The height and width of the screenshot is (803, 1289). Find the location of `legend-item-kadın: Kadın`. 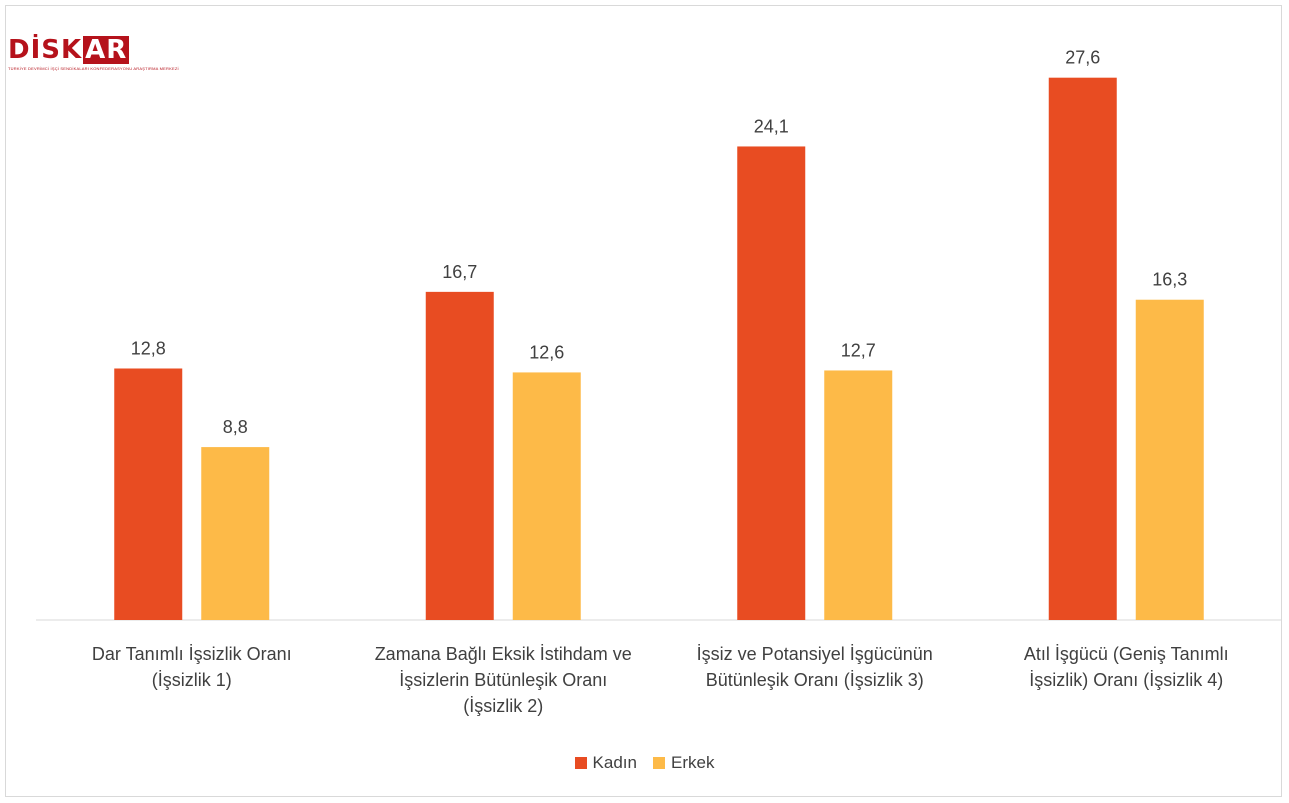

legend-item-kadın: Kadın is located at coordinates (605, 763).